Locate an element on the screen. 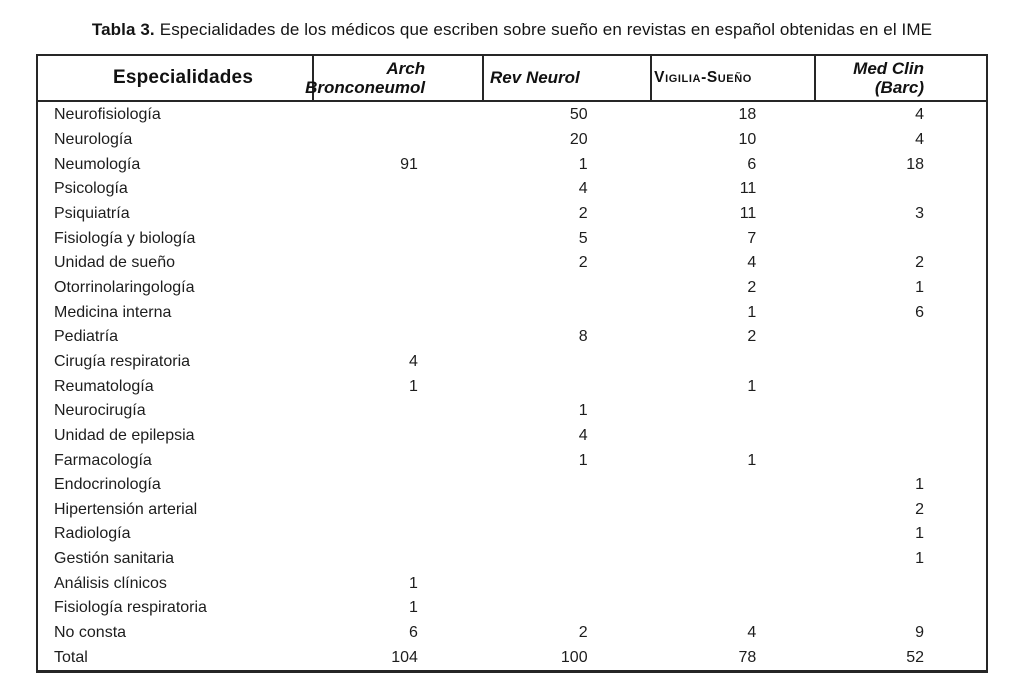 This screenshot has height=691, width=1024. cell-especialidad: Unidad de epilepsia is located at coordinates (124, 435).